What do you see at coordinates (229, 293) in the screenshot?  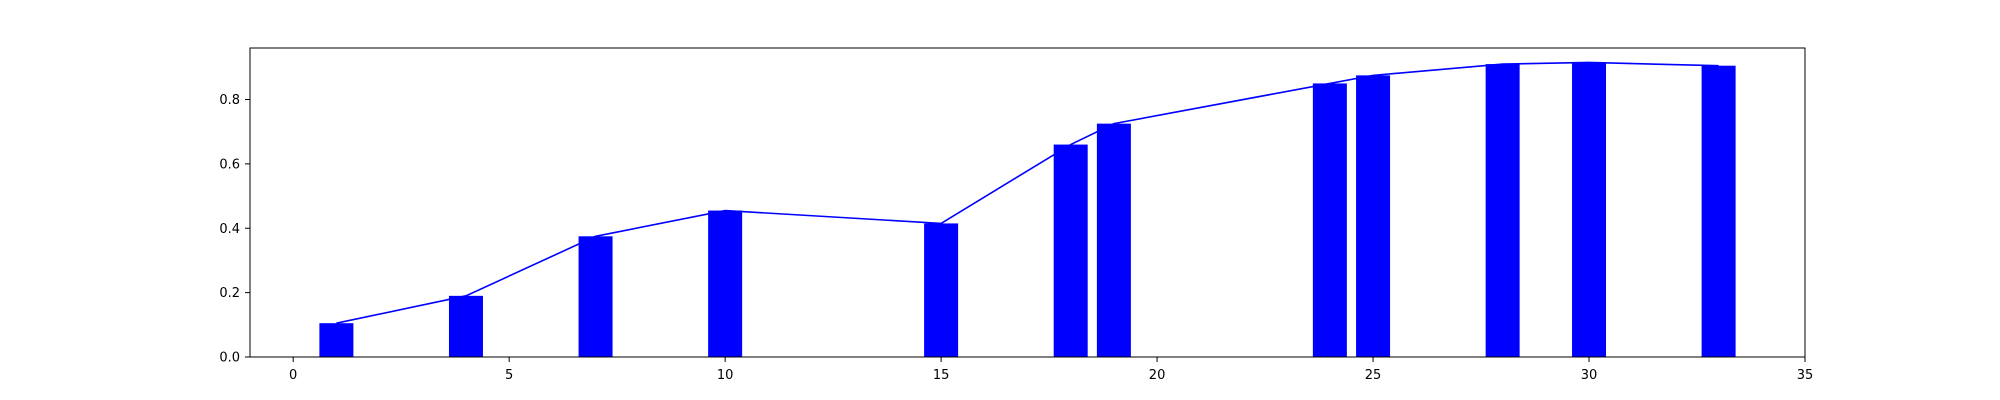 I see `y-tick-label: 0.2` at bounding box center [229, 293].